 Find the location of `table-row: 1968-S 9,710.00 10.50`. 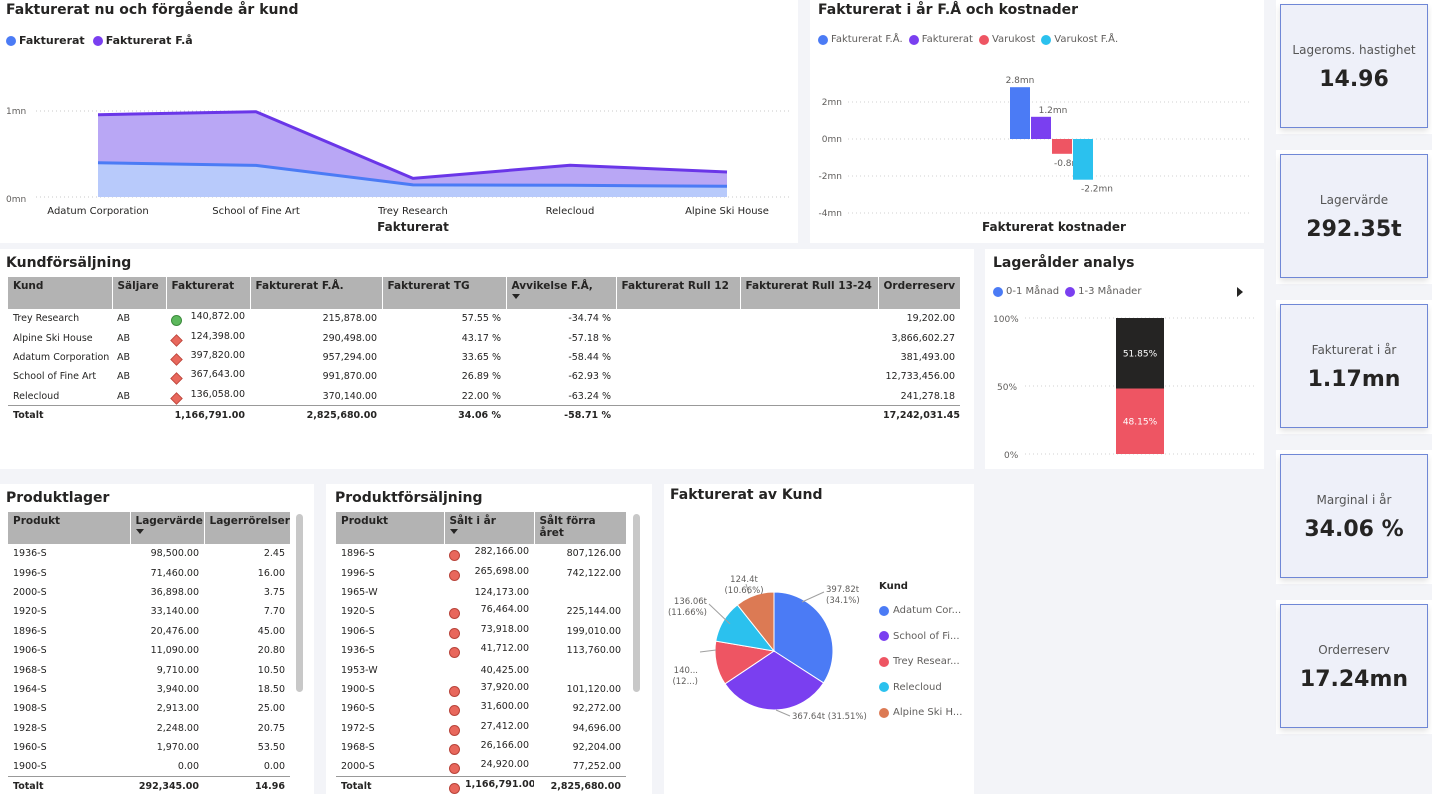

table-row: 1968-S 9,710.00 10.50 is located at coordinates (149, 669).